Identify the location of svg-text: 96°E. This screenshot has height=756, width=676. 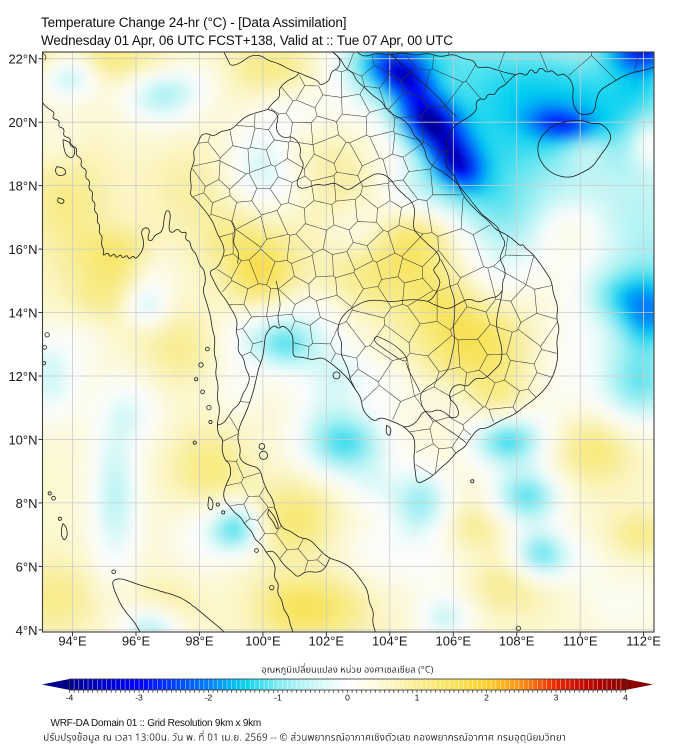
(136, 640).